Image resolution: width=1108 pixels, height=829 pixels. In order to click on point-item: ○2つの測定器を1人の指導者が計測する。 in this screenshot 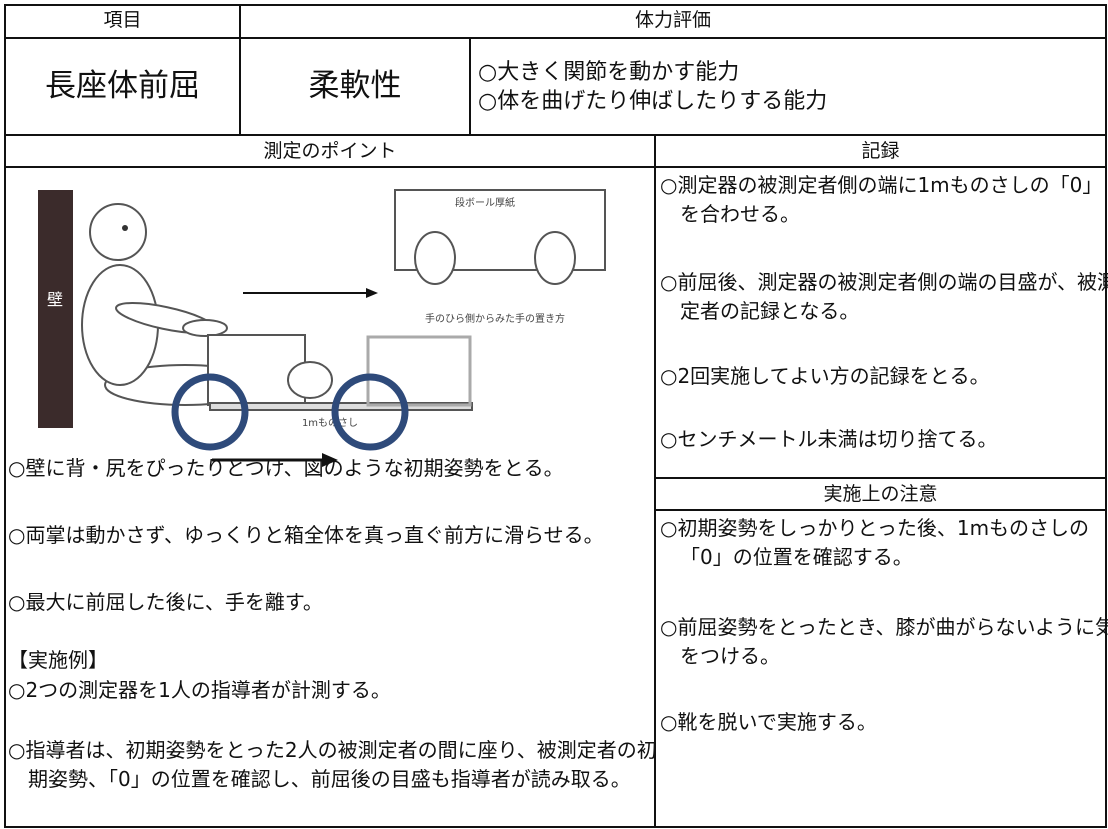, I will do `click(199, 690)`.